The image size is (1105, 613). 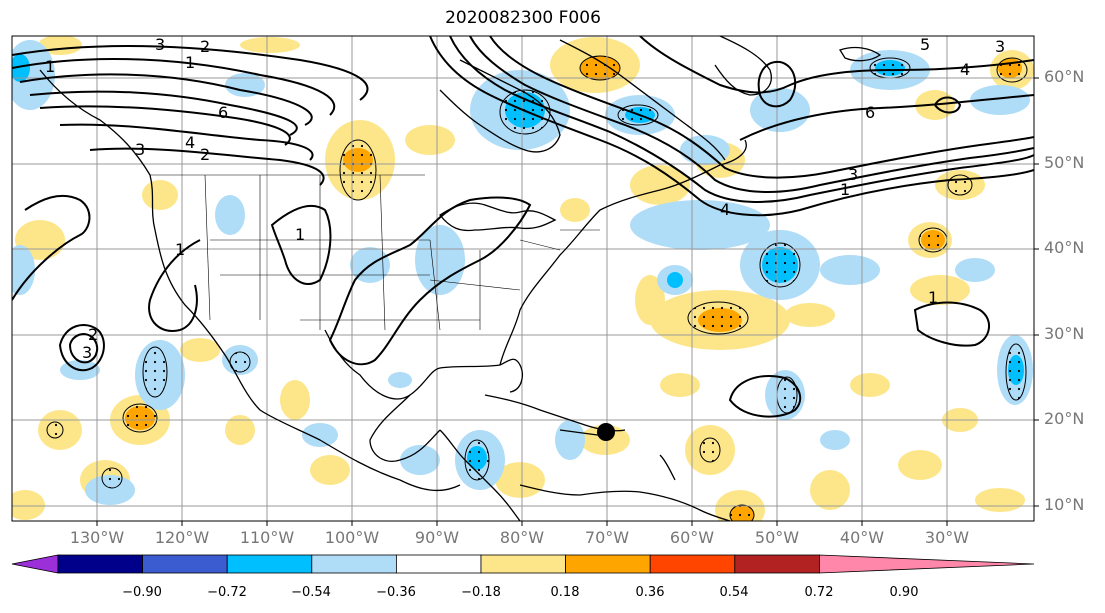 I want to click on lon-label: 90°W, so click(x=437, y=537).